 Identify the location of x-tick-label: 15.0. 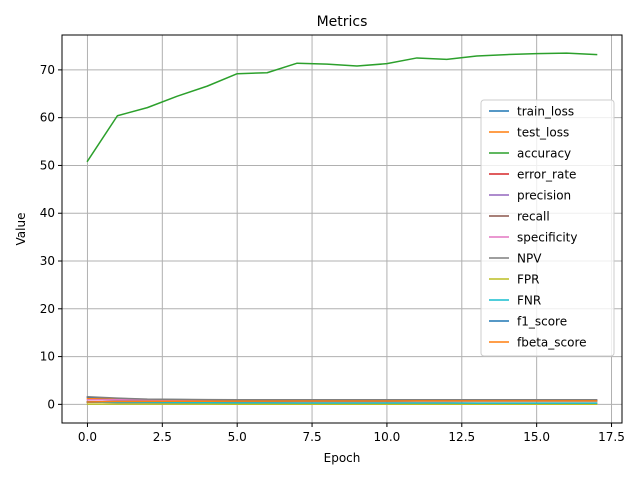
(536, 437).